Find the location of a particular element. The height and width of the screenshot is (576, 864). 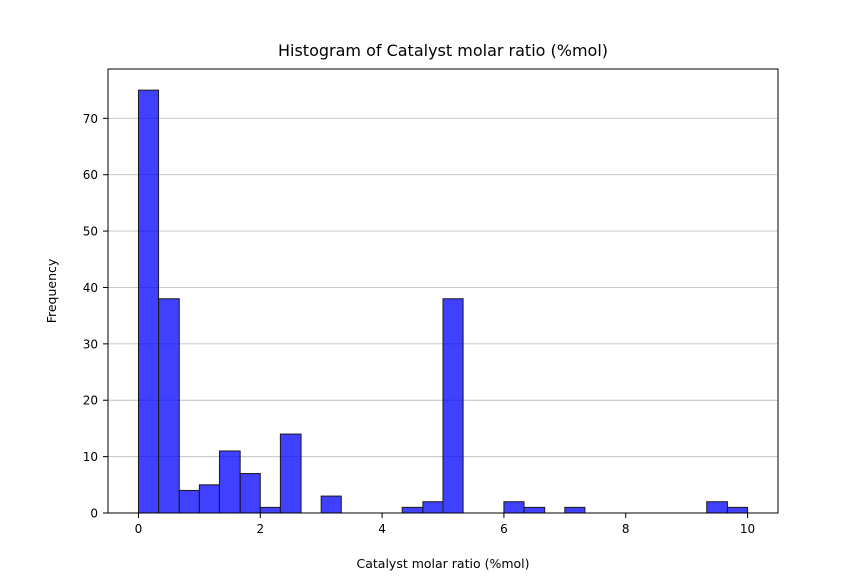

x-axis-ticks: 0 2 4 6 8 10 is located at coordinates (445, 524).